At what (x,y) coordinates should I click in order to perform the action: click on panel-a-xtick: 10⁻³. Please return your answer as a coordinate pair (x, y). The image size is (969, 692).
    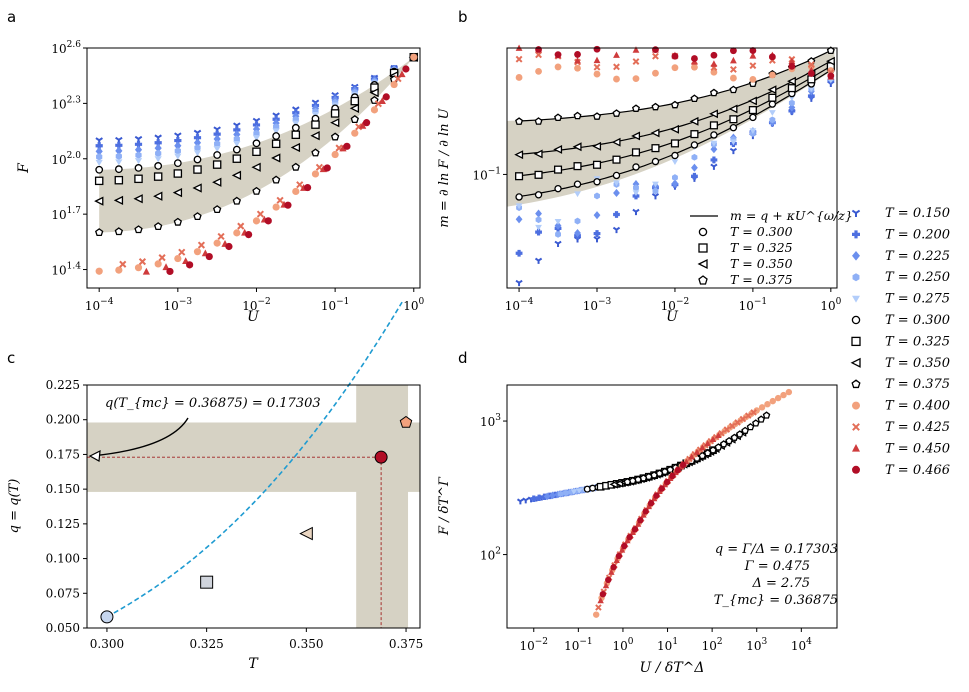
    Looking at the image, I should click on (178, 305).